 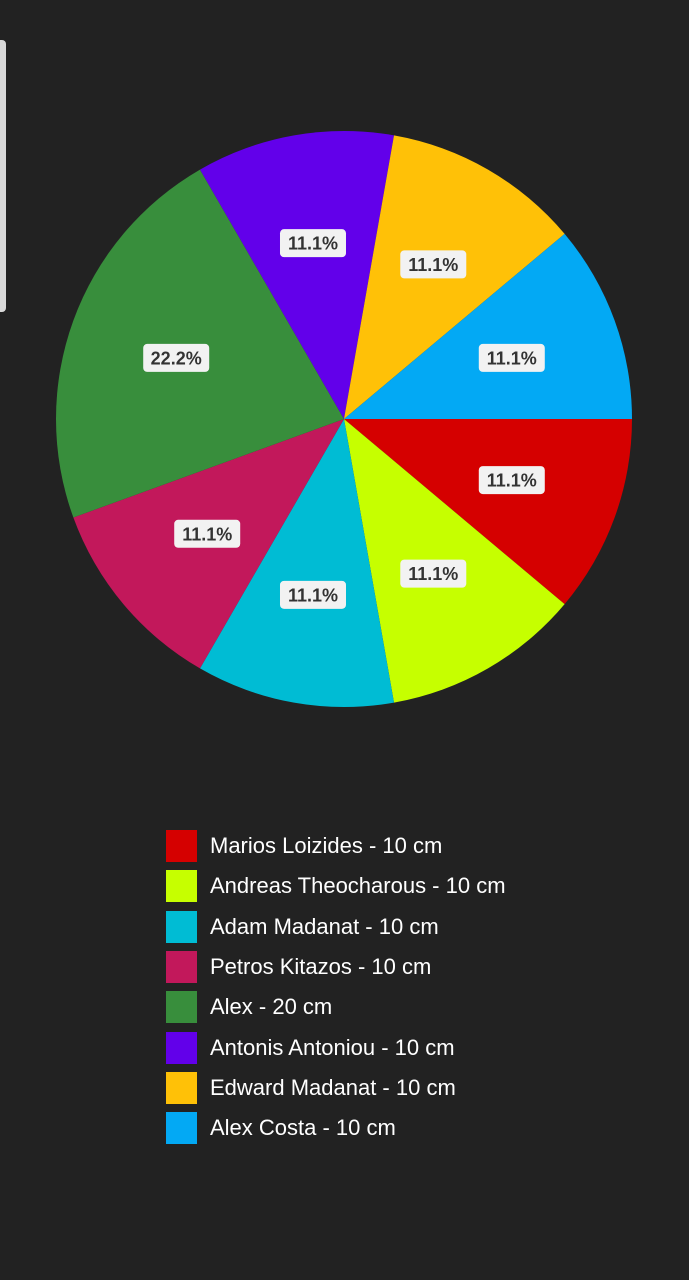 I want to click on legend-item: Petros Kitazos - 10 cm, so click(x=336, y=967).